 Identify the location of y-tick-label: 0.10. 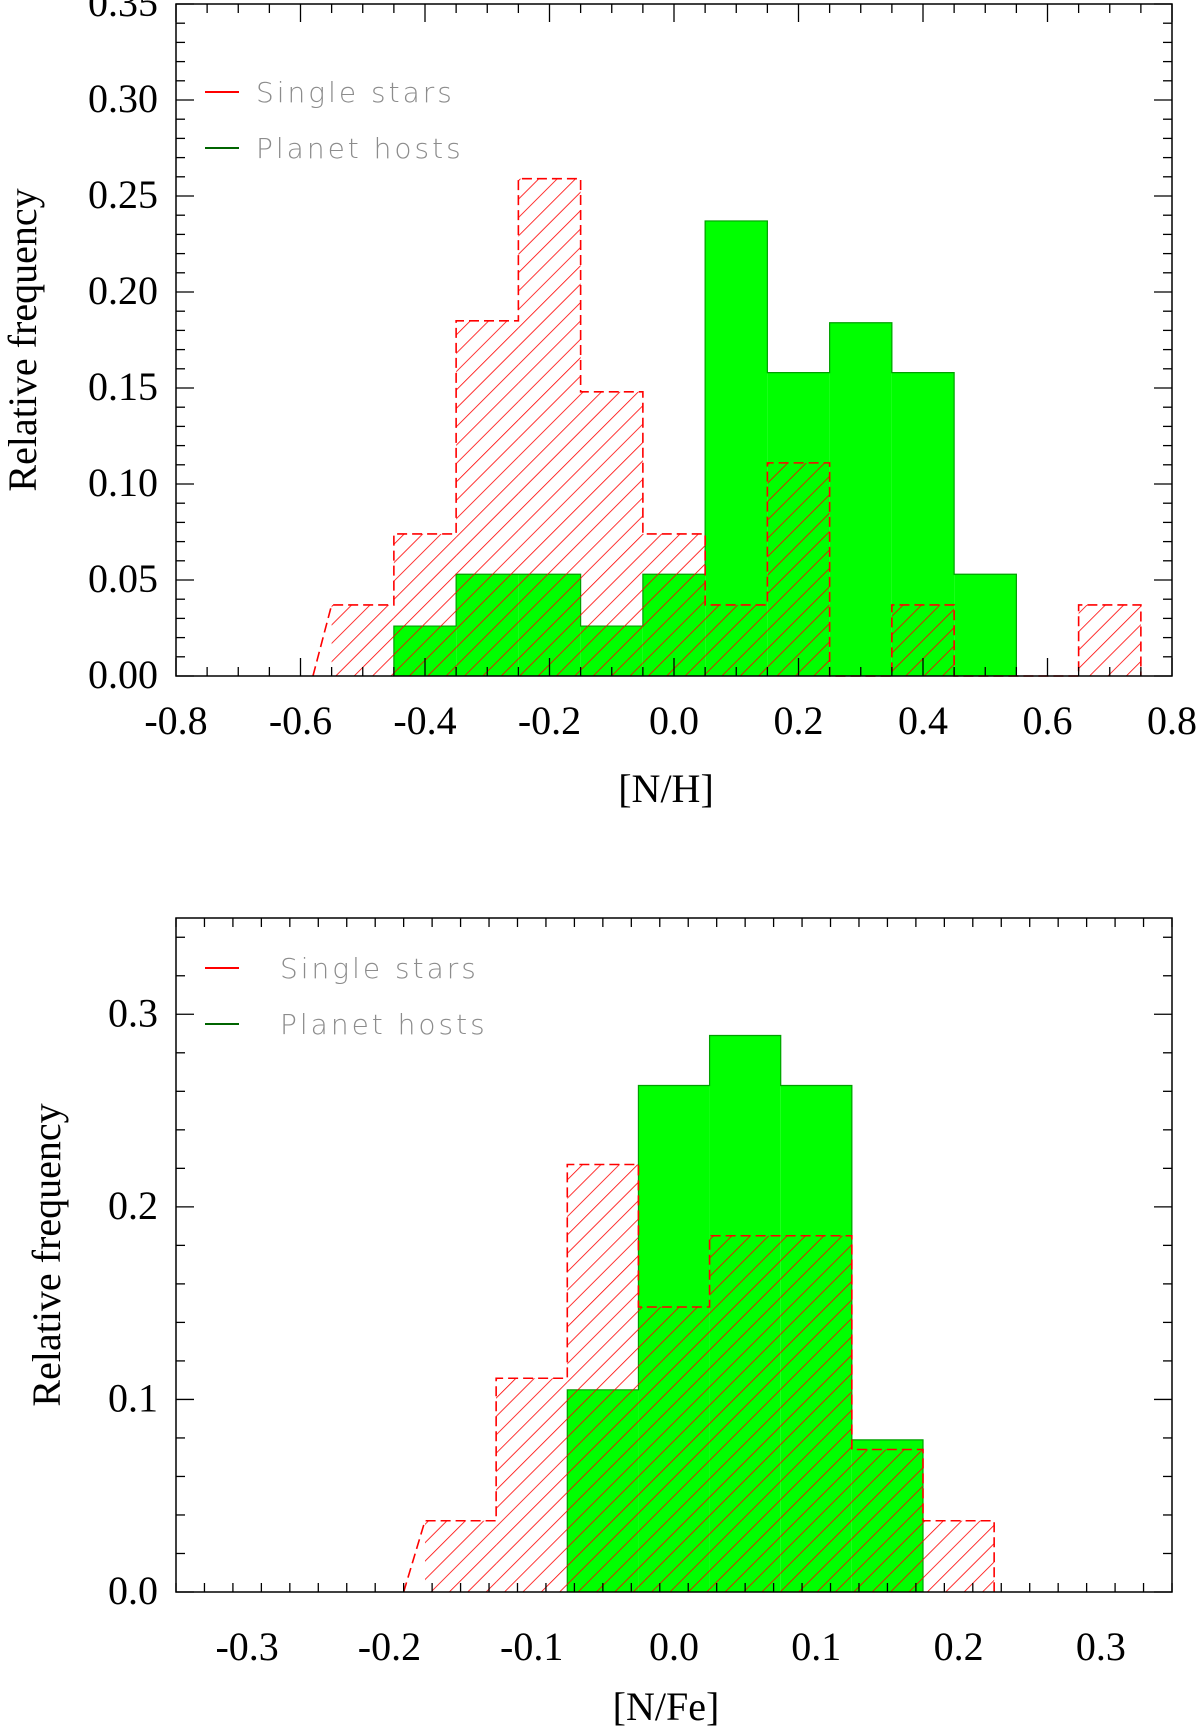
(123, 482).